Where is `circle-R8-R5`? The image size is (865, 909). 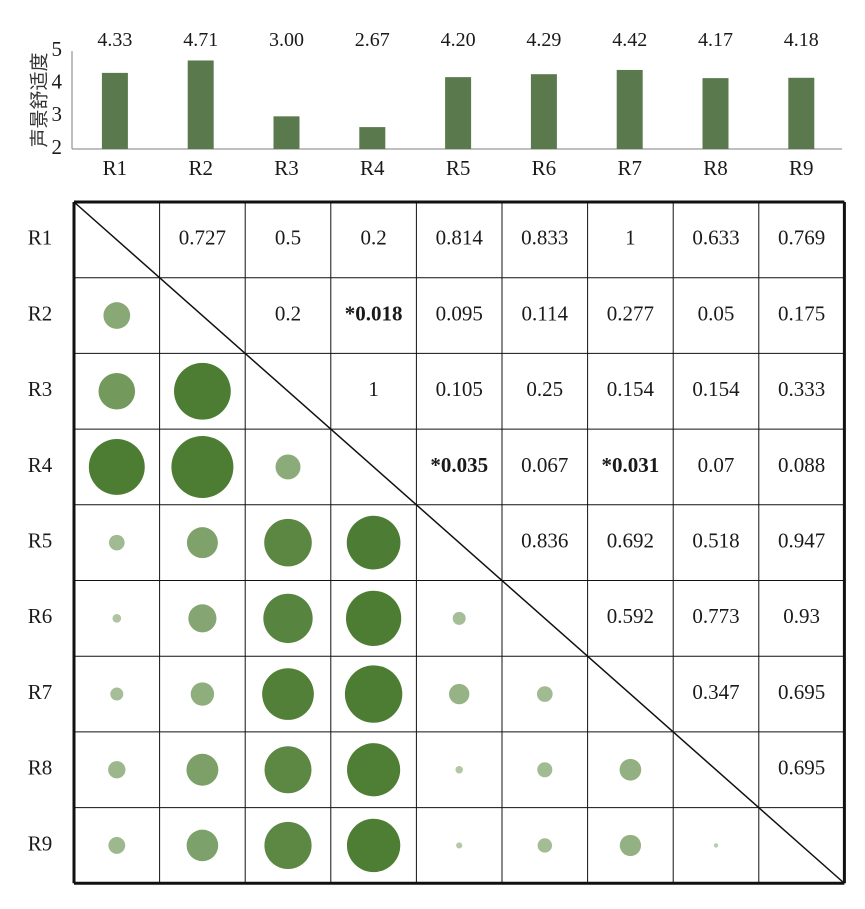
circle-R8-R5 is located at coordinates (459, 769).